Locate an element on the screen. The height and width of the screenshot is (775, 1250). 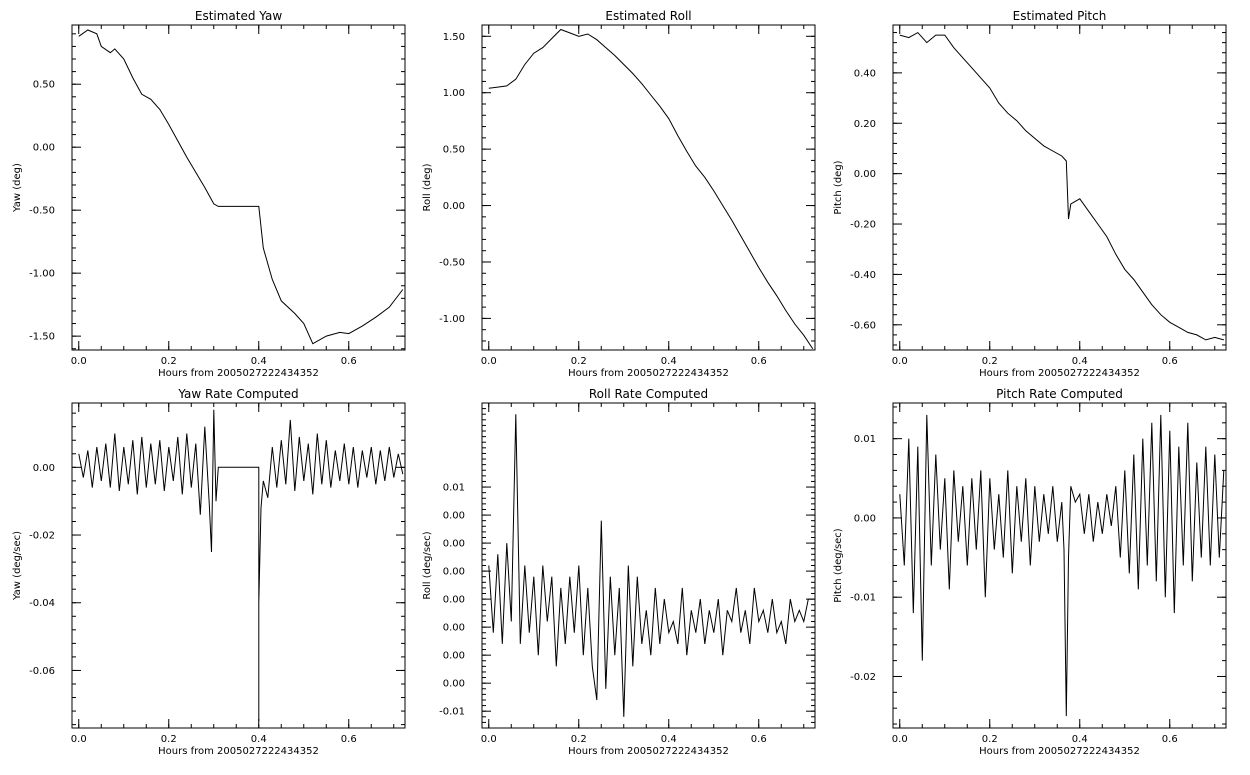
y-tick-label: 1.50 is located at coordinates (454, 37).